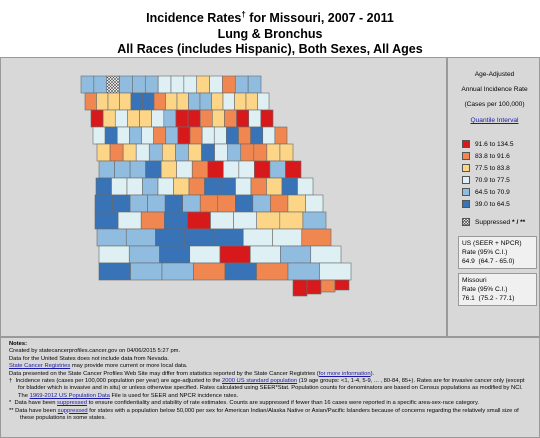 The height and width of the screenshot is (438, 540). What do you see at coordinates (40, 366) in the screenshot?
I see `state-cancer-registries-link: State Cancer Registries` at bounding box center [40, 366].